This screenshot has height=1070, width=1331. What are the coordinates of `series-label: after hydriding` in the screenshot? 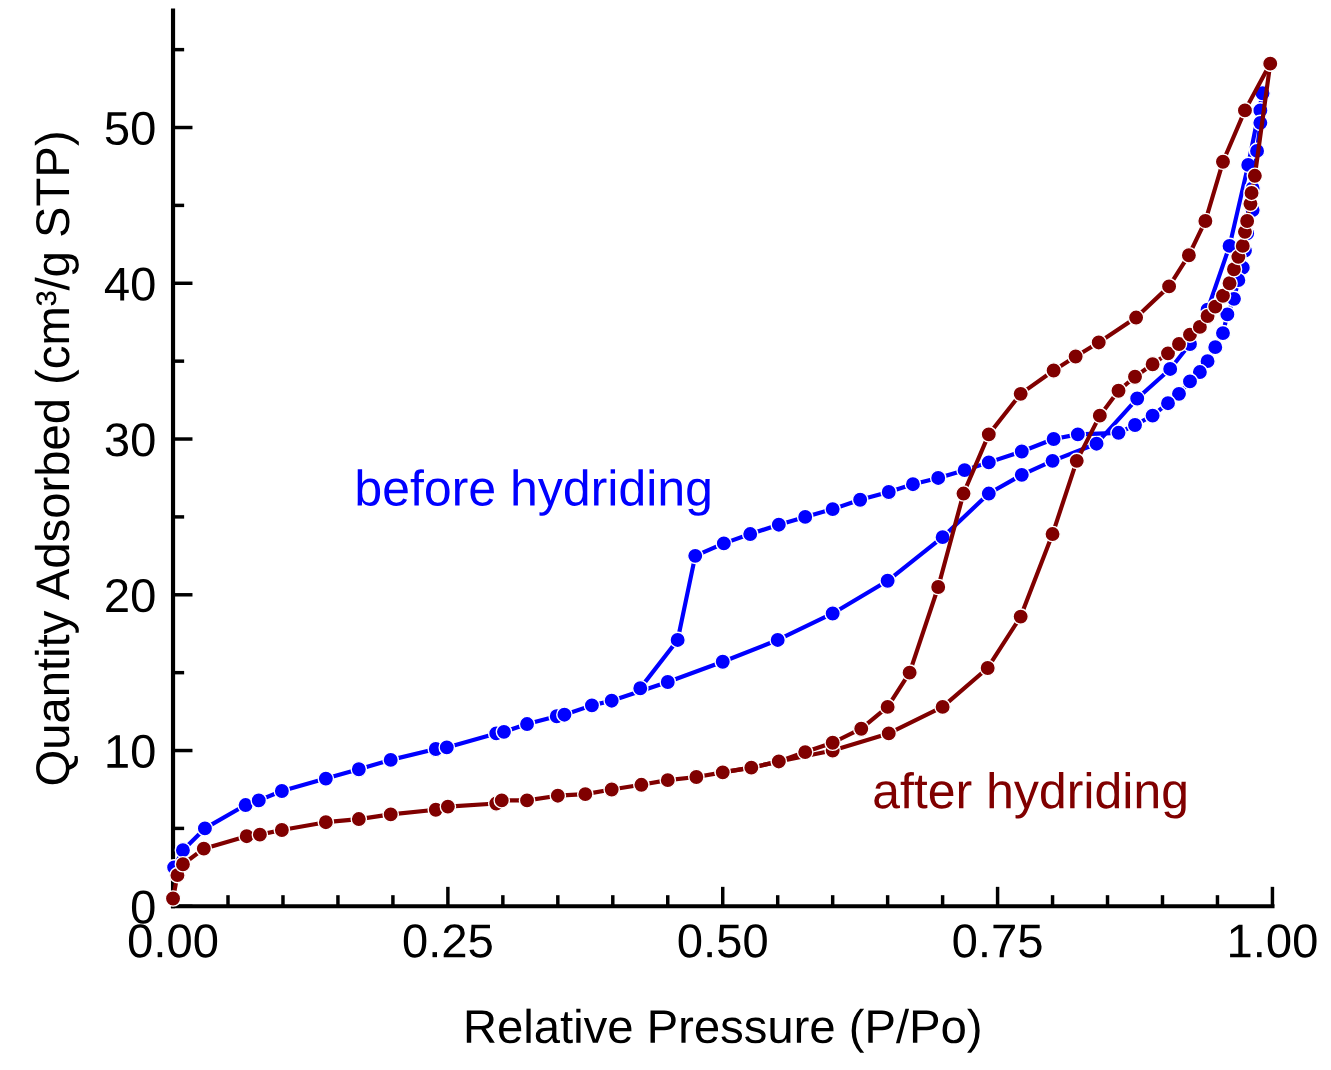 It's located at (1030, 795).